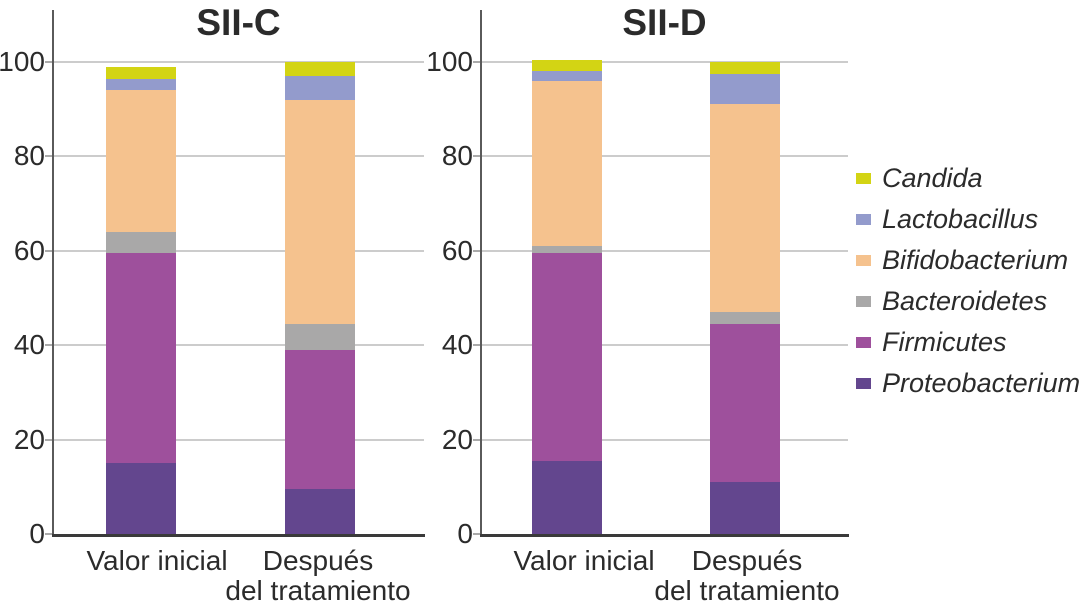 The image size is (1090, 606). I want to click on legend-swatch-bacteroidetes, so click(863, 301).